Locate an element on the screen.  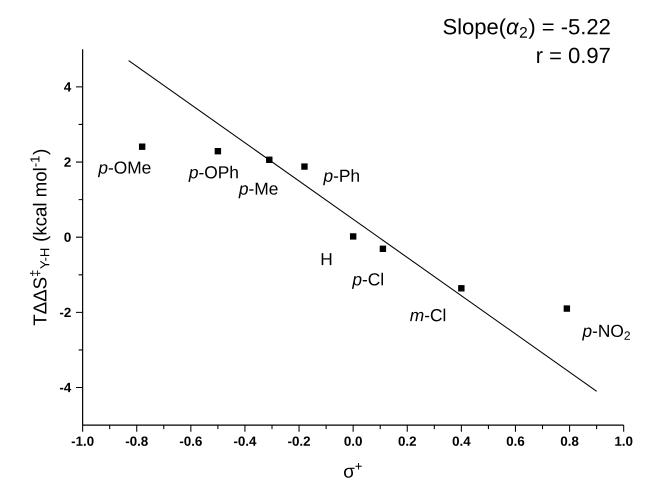
x-tick-label: 0.0 is located at coordinates (353, 441).